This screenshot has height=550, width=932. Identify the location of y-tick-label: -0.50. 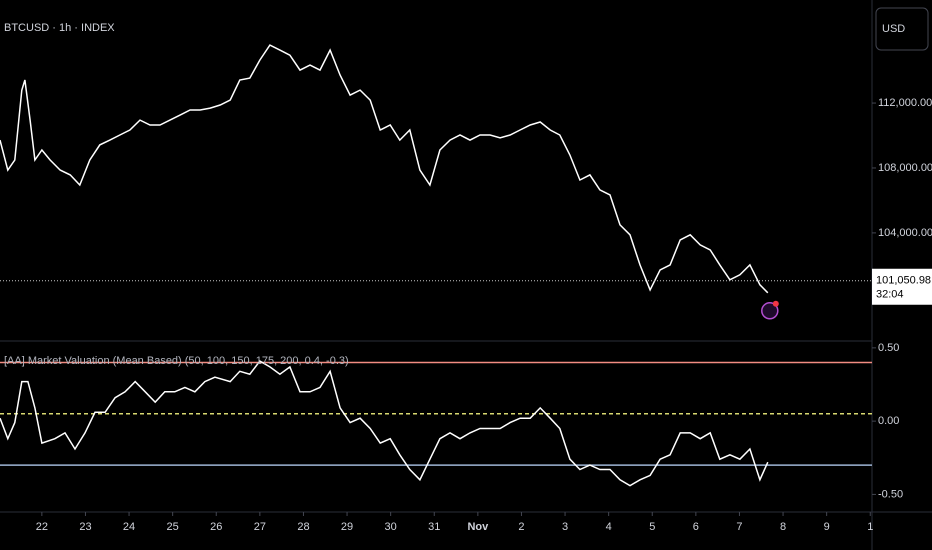
(890, 494).